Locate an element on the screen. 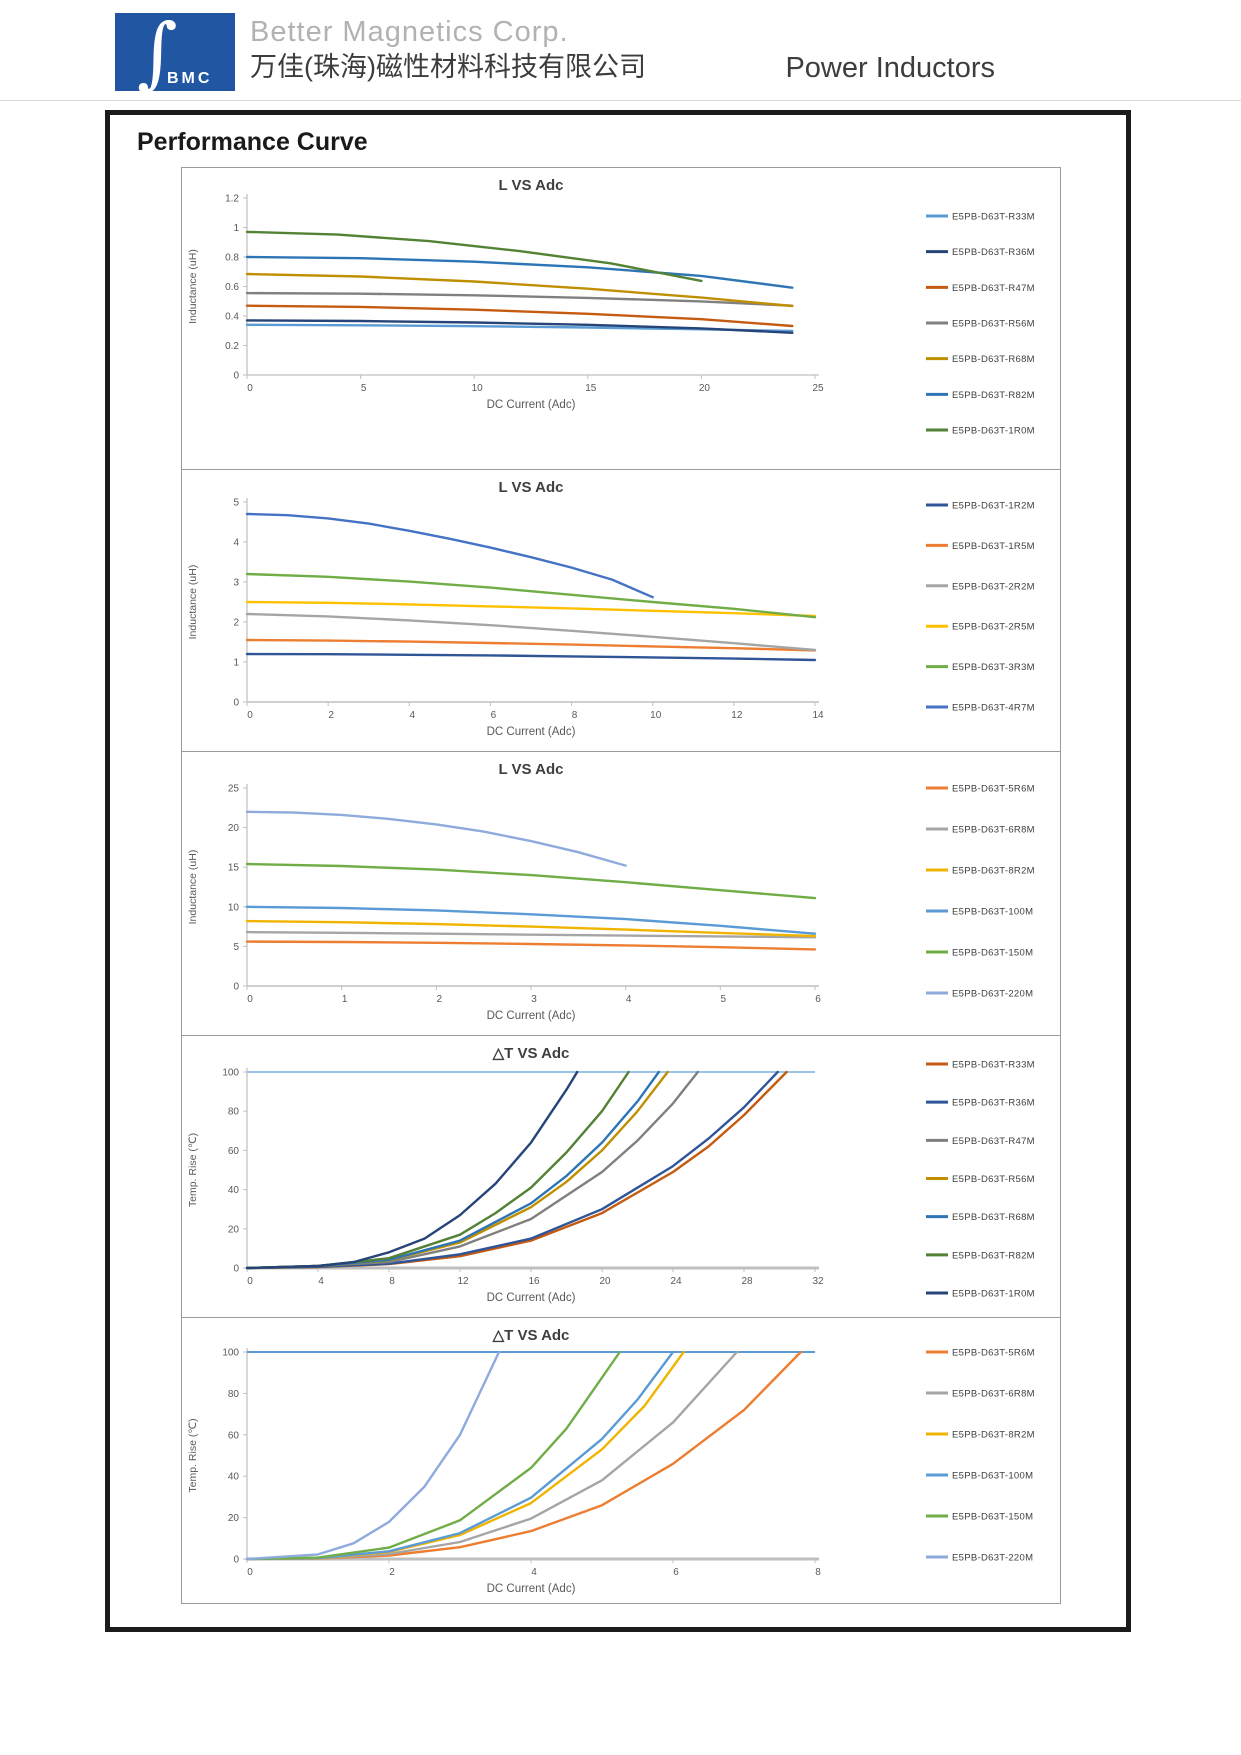 The height and width of the screenshot is (1755, 1241). legend-label: E5PB-D63T-3R3M is located at coordinates (993, 667).